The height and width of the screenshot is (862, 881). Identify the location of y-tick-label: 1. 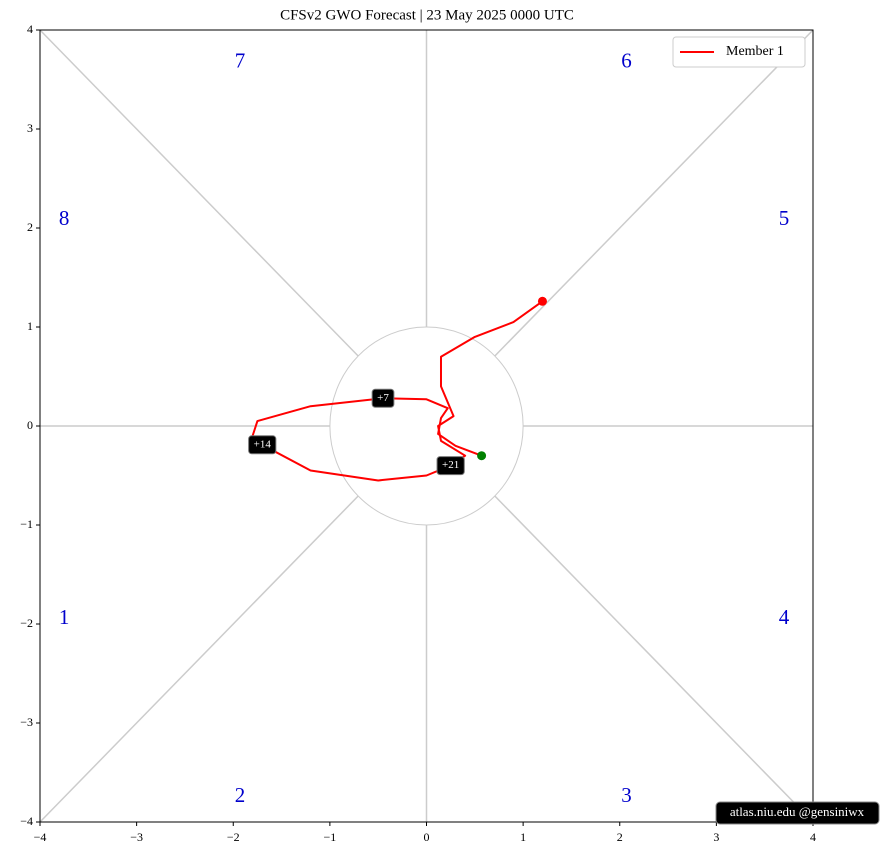
(30, 326).